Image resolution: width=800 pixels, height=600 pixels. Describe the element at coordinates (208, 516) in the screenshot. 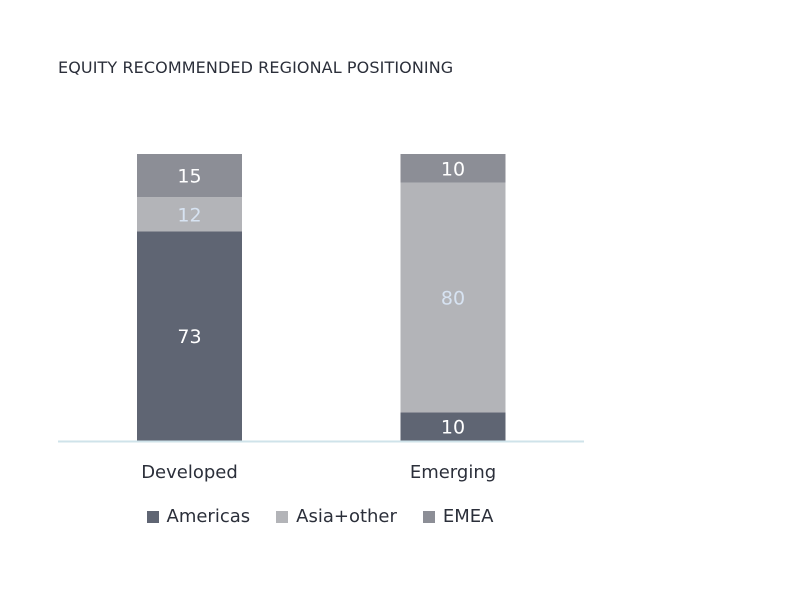

I see `legend-label-americas: Americas` at that location.